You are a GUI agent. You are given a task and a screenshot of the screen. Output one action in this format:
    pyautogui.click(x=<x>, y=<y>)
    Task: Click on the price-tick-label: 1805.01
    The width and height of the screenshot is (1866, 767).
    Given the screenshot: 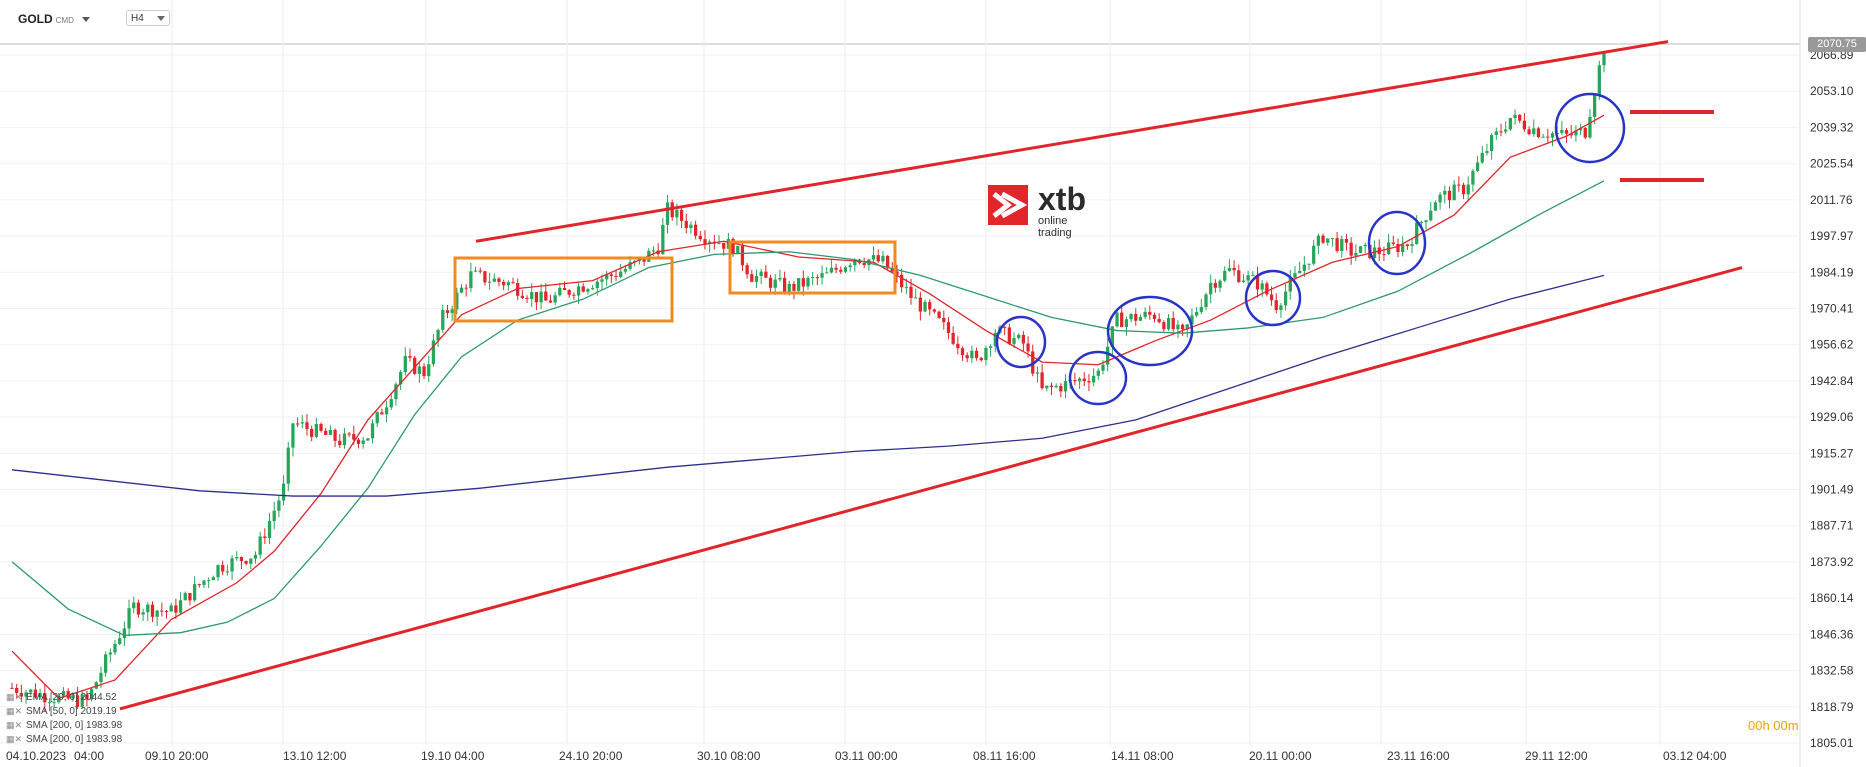 What is the action you would take?
    pyautogui.click(x=1832, y=743)
    